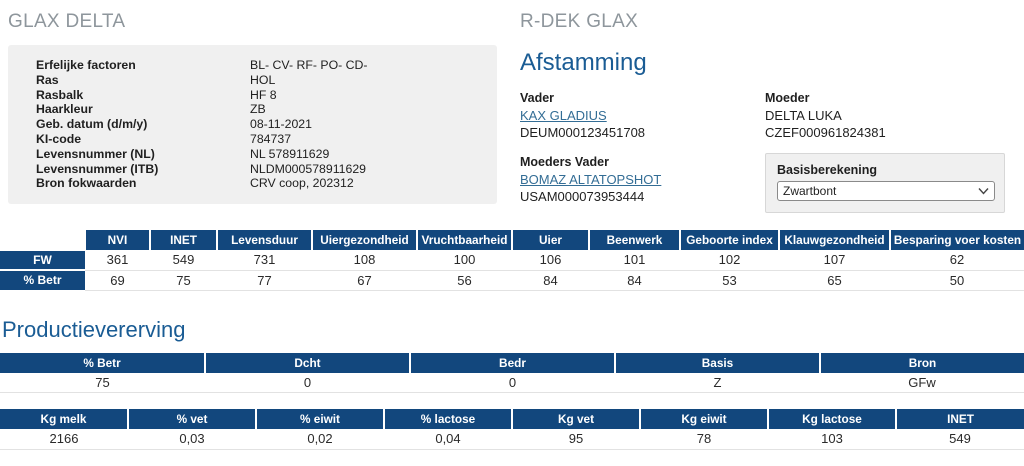  What do you see at coordinates (717, 362) in the screenshot?
I see `column-header: Basis` at bounding box center [717, 362].